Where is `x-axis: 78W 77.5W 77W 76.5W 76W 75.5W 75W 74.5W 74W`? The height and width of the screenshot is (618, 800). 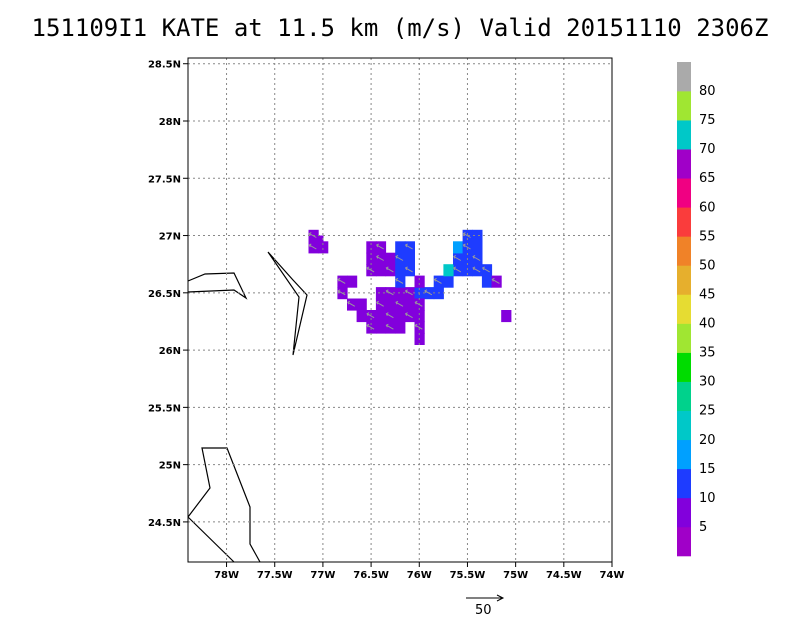 x-axis: 78W 77.5W 77W 76.5W 76W 75.5W 75W 74.5W 74W is located at coordinates (419, 571).